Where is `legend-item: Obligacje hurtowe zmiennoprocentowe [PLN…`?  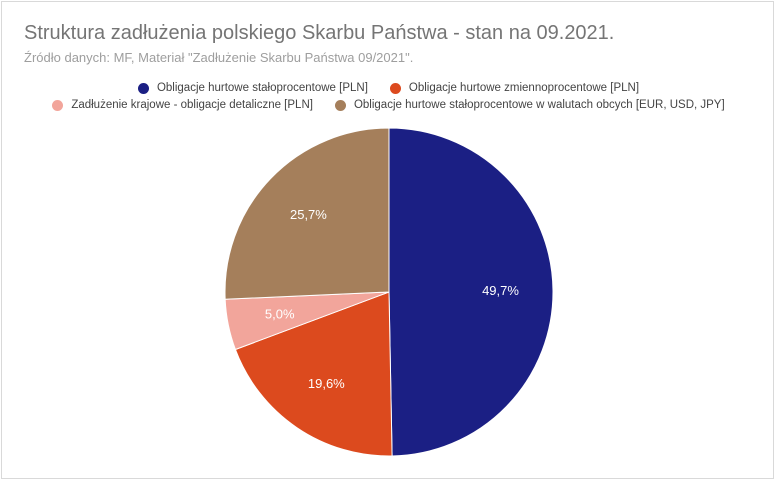
legend-item: Obligacje hurtowe zmiennoprocentowe [PLN… is located at coordinates (514, 88).